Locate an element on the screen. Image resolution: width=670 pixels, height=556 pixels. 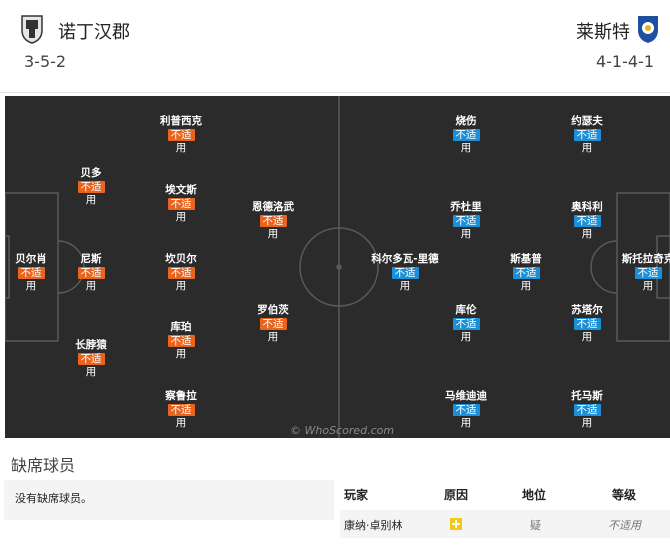
player-card: 库珀 不适 用 is located at coordinates (181, 340).